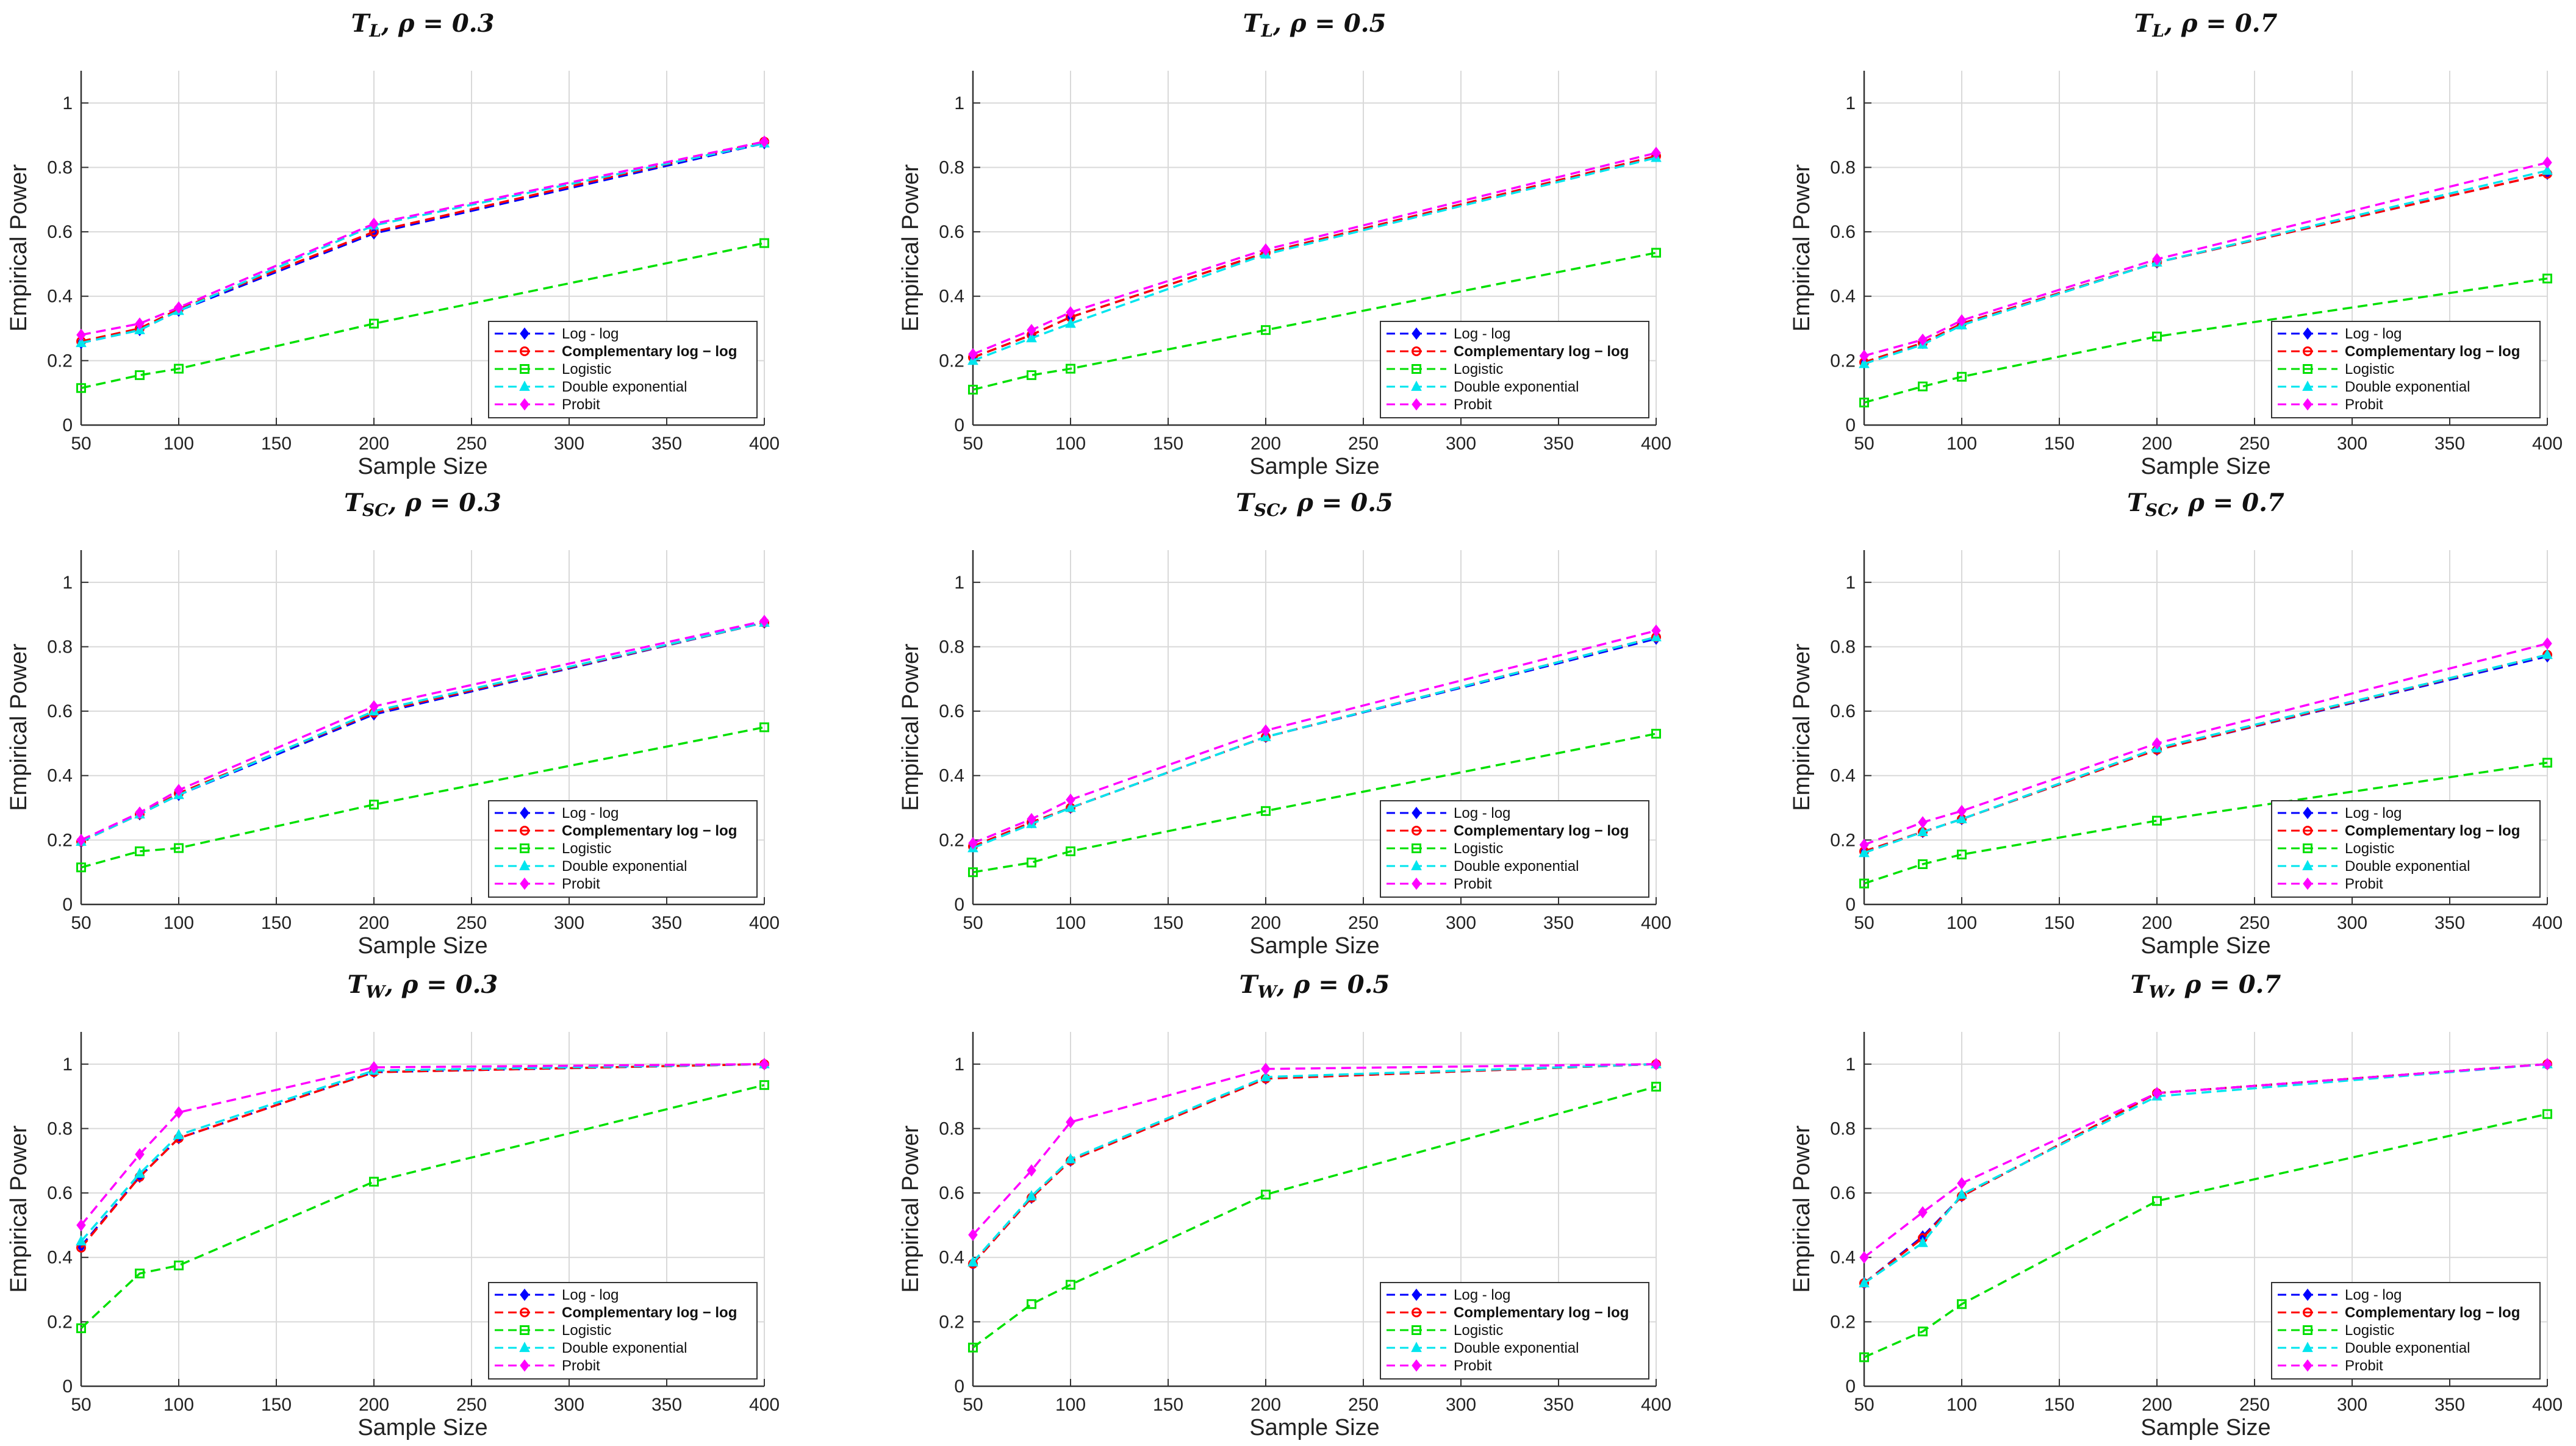 The height and width of the screenshot is (1446, 2576). What do you see at coordinates (1315, 25) in the screenshot?
I see `chart-title: TL, ρ = 0.5` at bounding box center [1315, 25].